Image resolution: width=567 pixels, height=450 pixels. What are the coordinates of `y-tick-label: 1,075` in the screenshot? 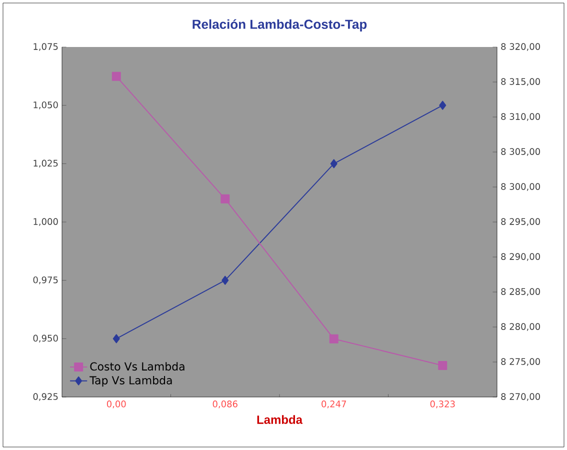 It's located at (46, 47).